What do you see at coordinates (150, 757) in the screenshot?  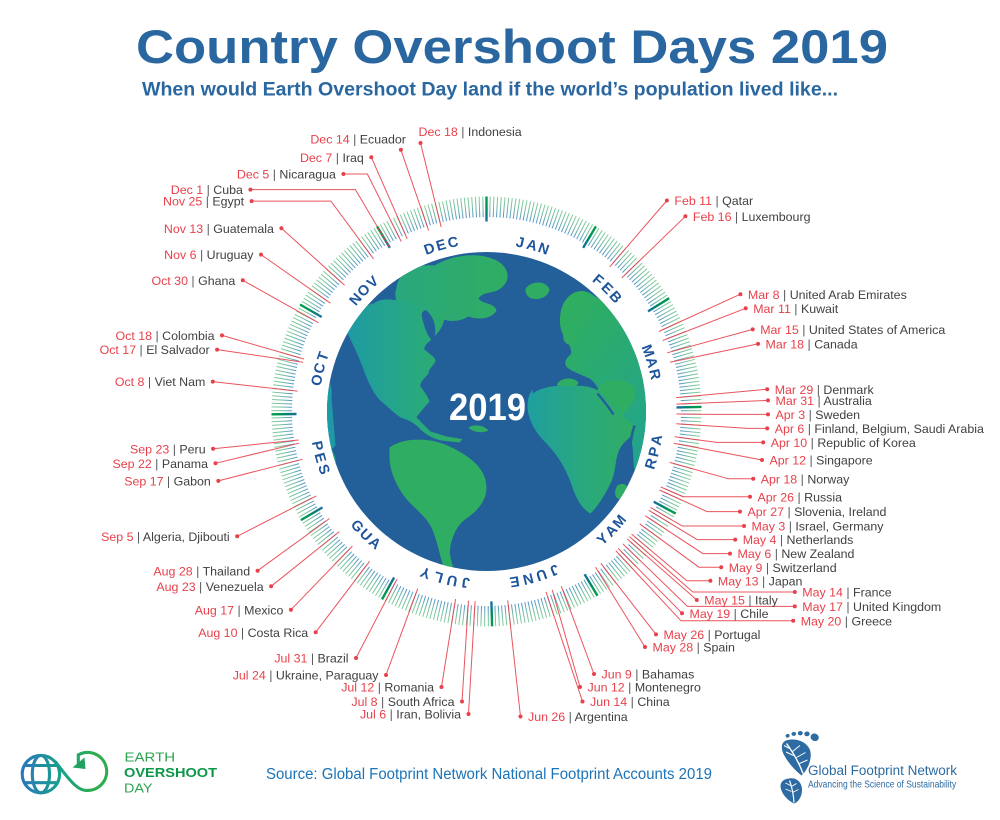 I see `svg-text: EARTH` at bounding box center [150, 757].